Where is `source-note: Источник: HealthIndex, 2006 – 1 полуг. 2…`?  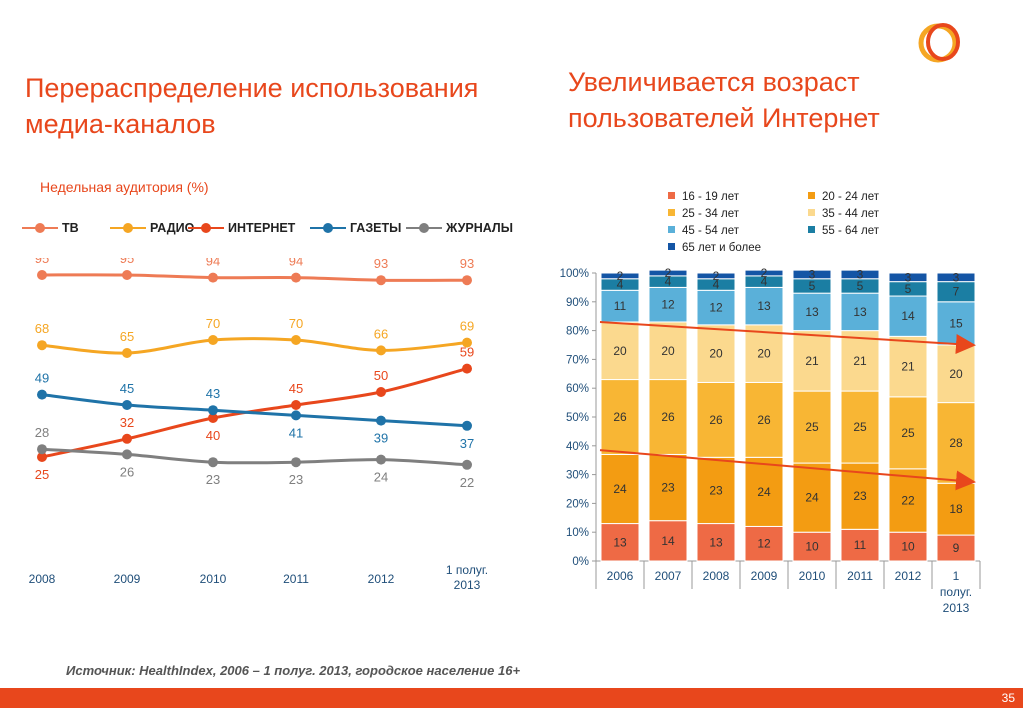
source-note: Источник: HealthIndex, 2006 – 1 полуг. 2… is located at coordinates (293, 670).